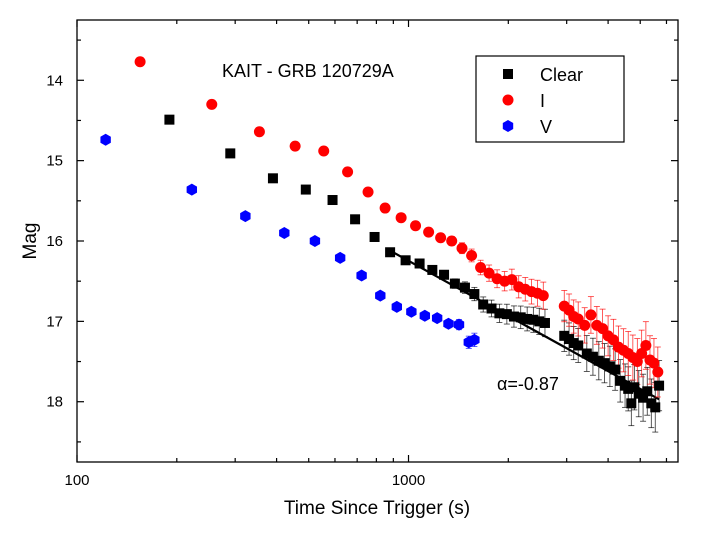 Image resolution: width=705 pixels, height=543 pixels. What do you see at coordinates (561, 75) in the screenshot?
I see `legend-label-clear: Clear` at bounding box center [561, 75].